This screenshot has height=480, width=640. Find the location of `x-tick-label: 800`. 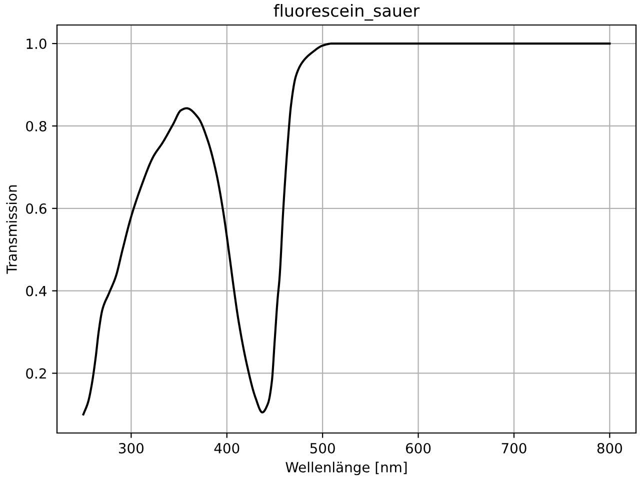

x-tick-label: 800 is located at coordinates (609, 448).